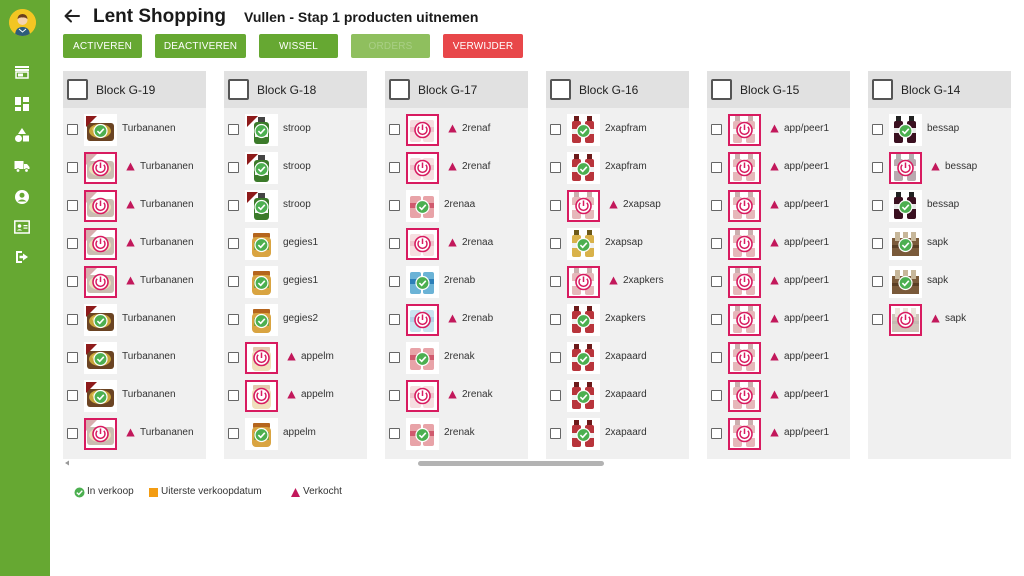 This screenshot has height=576, width=1024. I want to click on account-circle-icon, so click(22, 197).